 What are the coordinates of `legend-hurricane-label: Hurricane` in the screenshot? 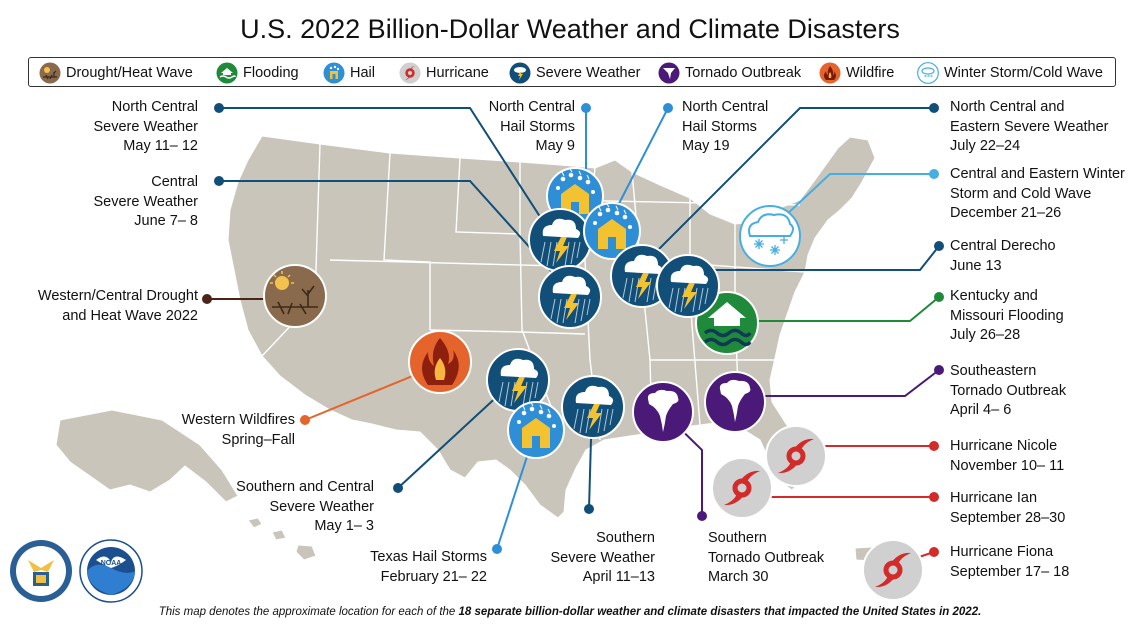 It's located at (457, 73).